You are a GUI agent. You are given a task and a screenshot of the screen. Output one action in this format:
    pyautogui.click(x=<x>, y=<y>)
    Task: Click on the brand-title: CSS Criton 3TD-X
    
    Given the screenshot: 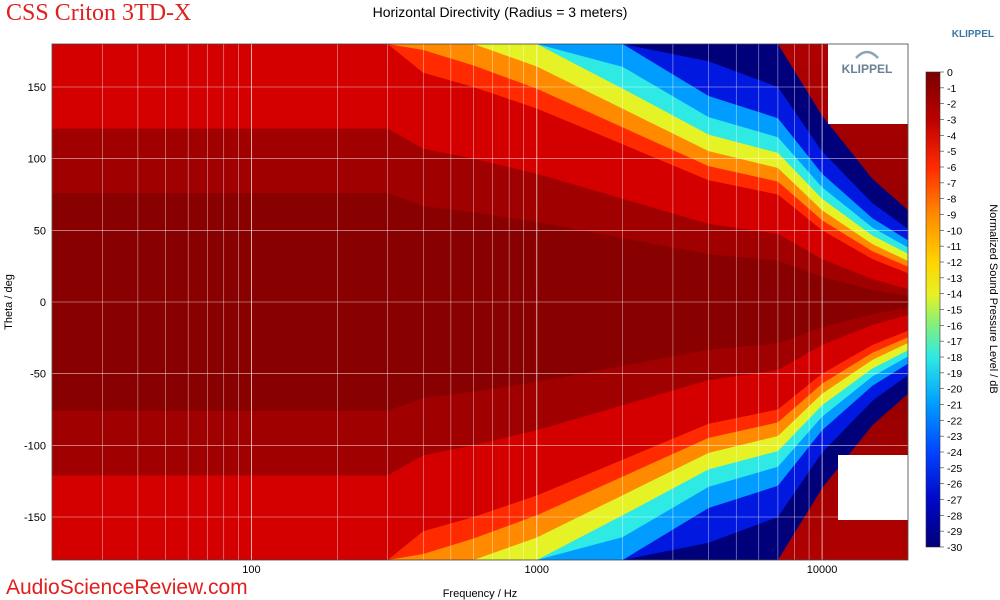 What is the action you would take?
    pyautogui.click(x=99, y=13)
    